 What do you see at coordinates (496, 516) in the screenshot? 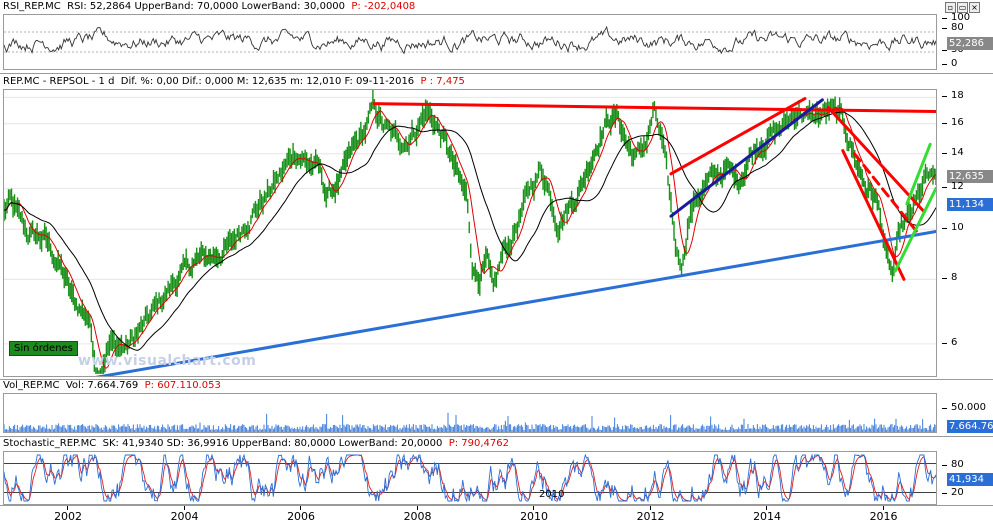
I see `x-axis: 2002 2004 2006 2008 2010 2012 2014 2016` at bounding box center [496, 516].